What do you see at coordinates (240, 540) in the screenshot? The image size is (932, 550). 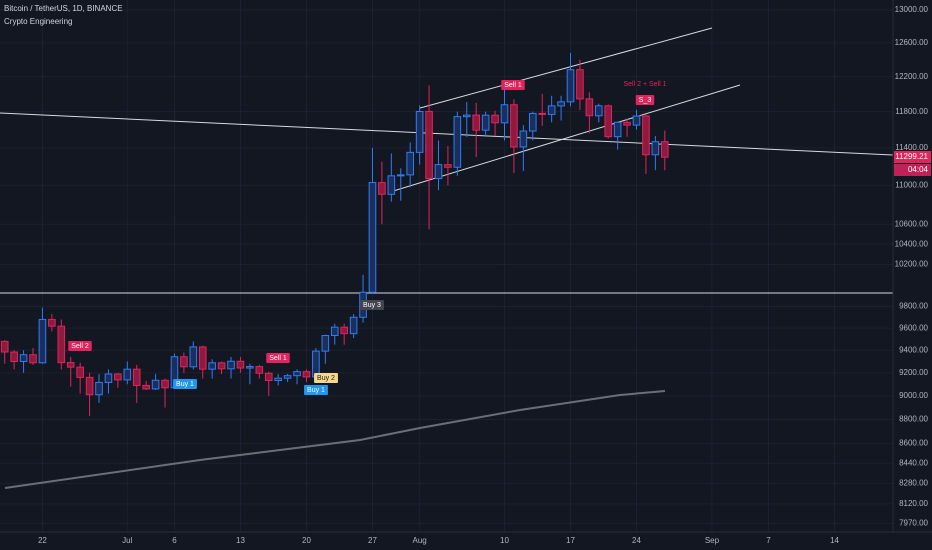 I see `x-tick-label: 13` at bounding box center [240, 540].